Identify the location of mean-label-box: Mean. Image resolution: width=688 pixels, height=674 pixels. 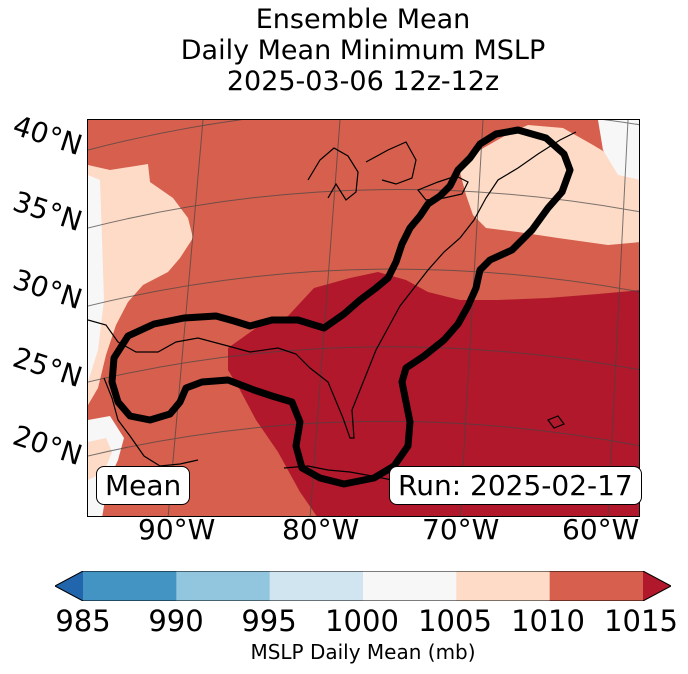
(143, 485).